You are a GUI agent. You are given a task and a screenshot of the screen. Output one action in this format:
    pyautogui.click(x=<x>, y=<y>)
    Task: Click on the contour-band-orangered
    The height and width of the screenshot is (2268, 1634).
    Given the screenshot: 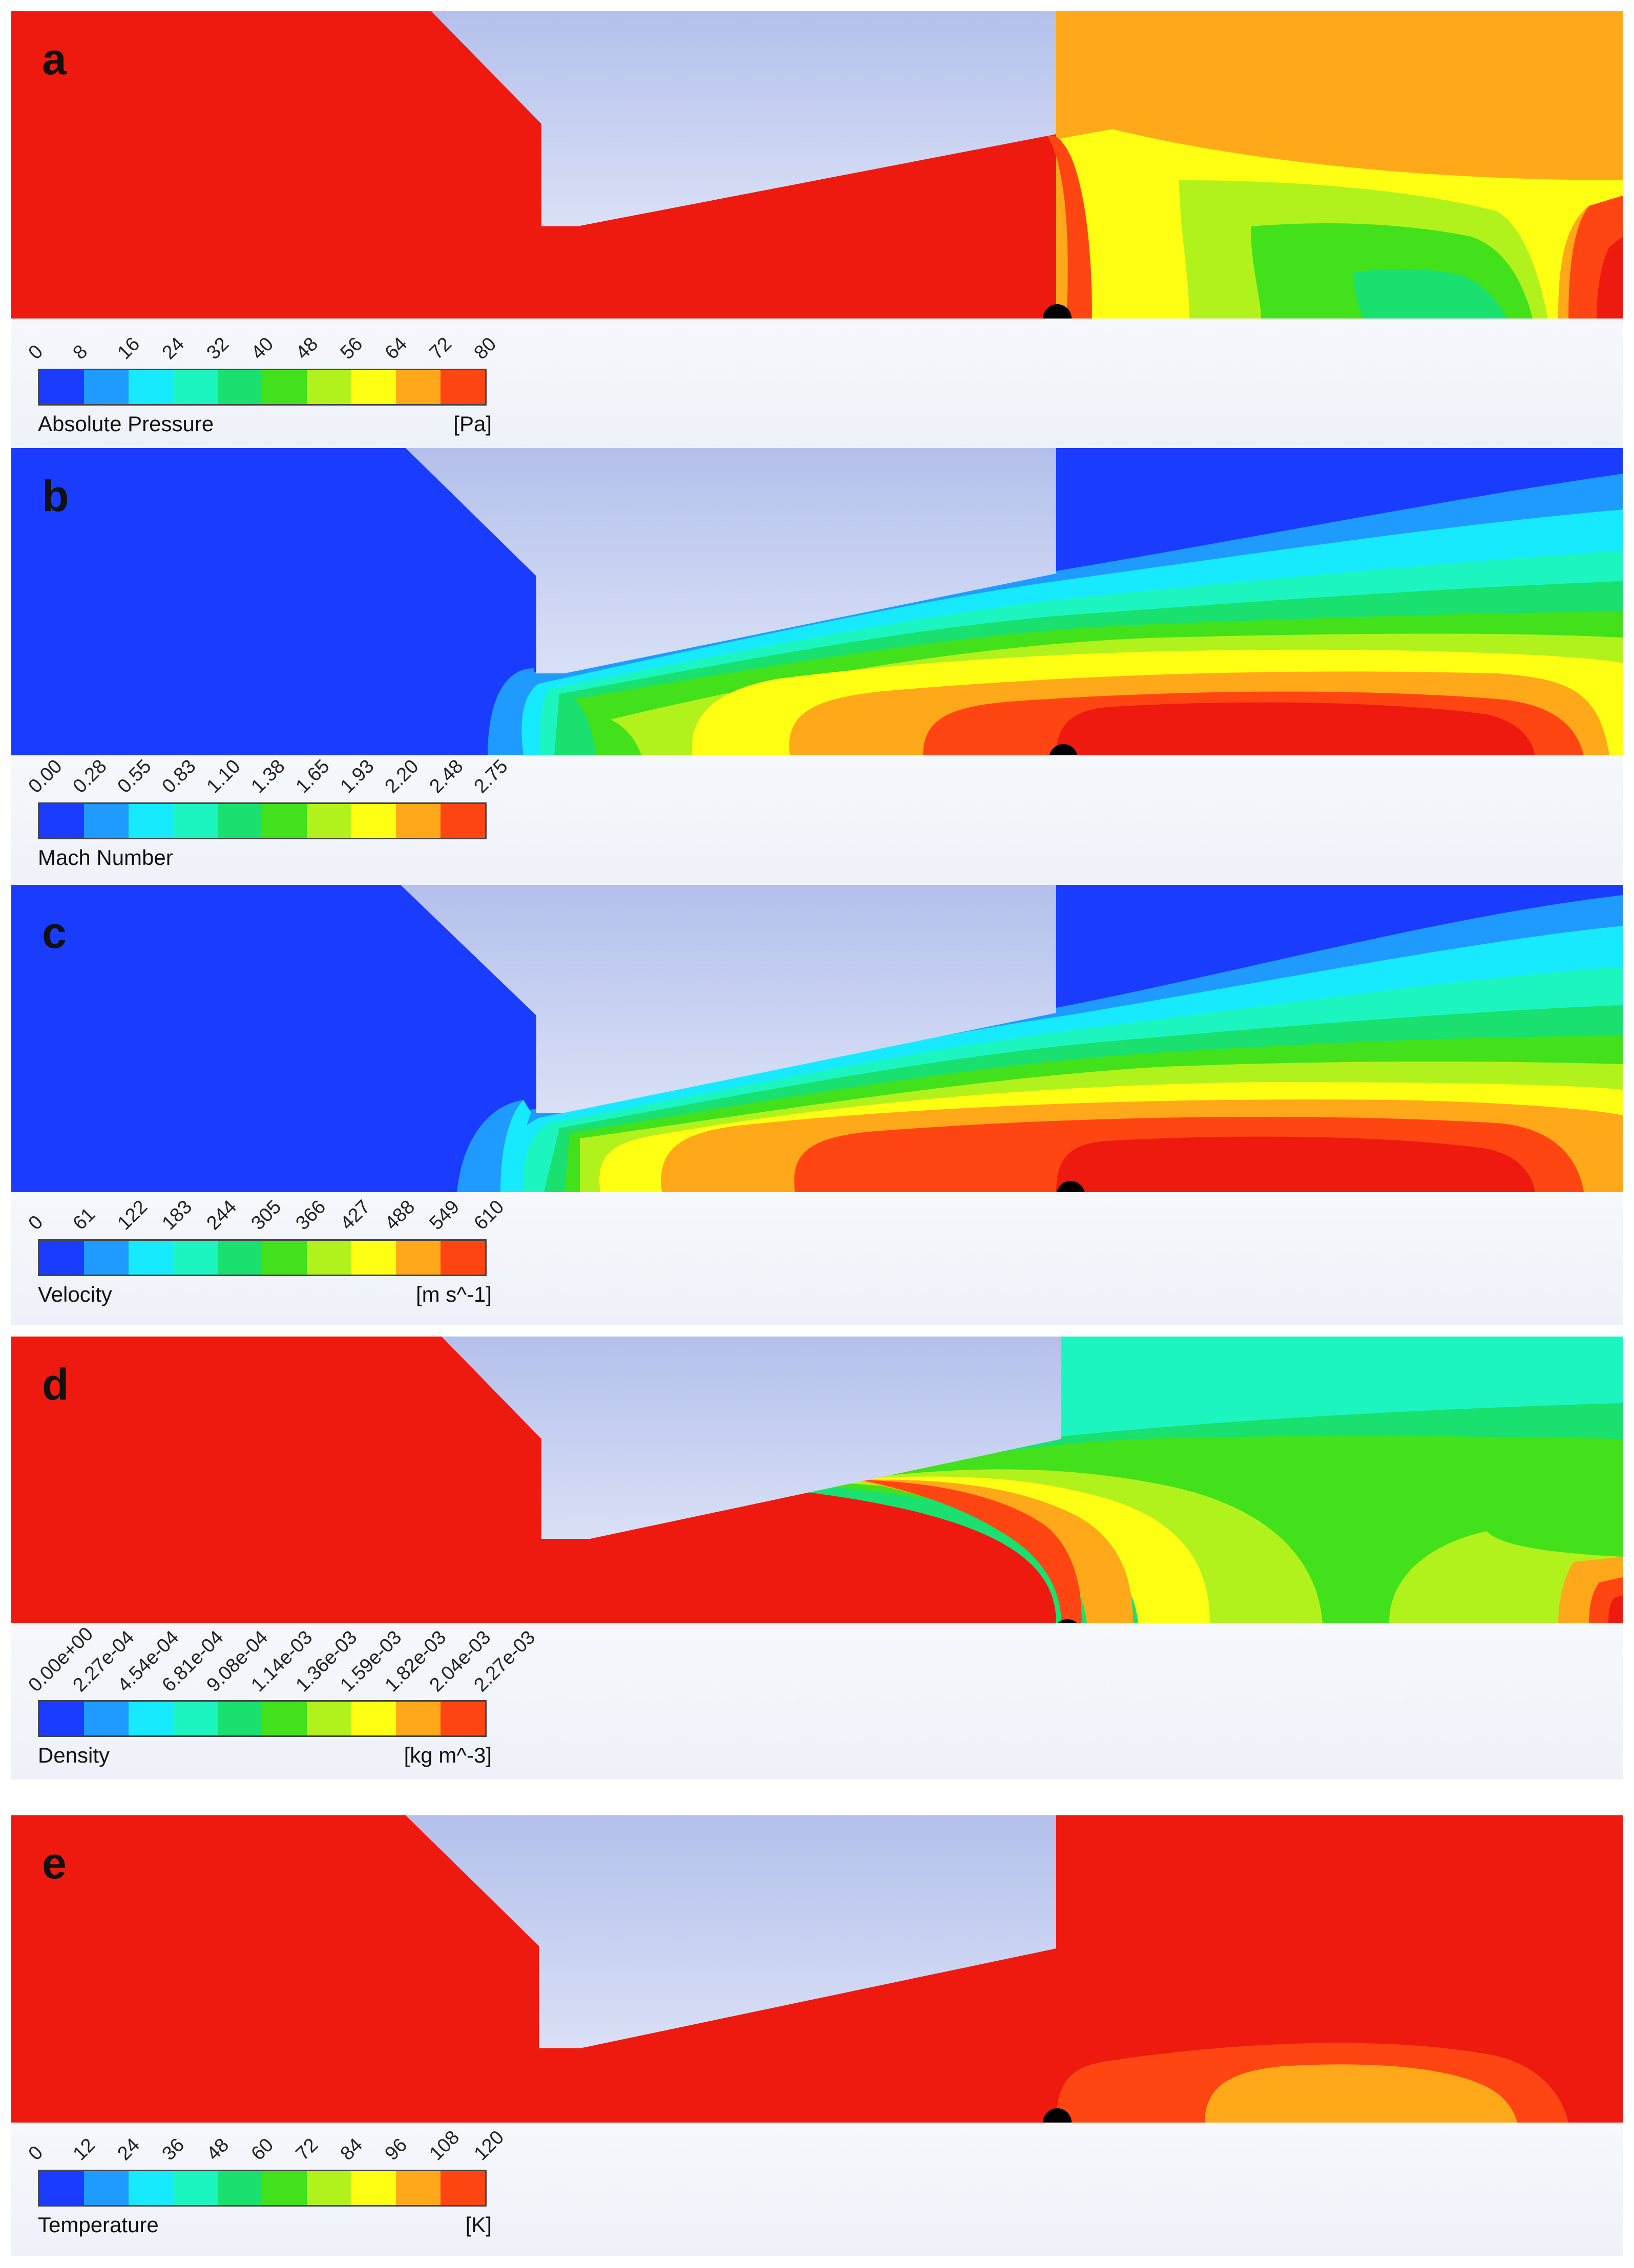 What is the action you would take?
    pyautogui.click(x=1069, y=226)
    